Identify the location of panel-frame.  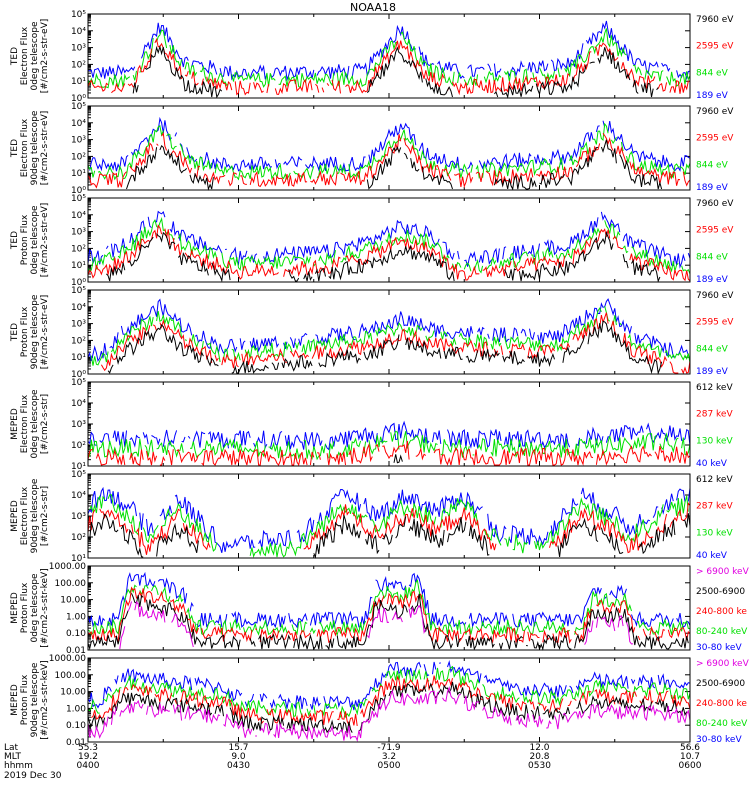
(389, 240).